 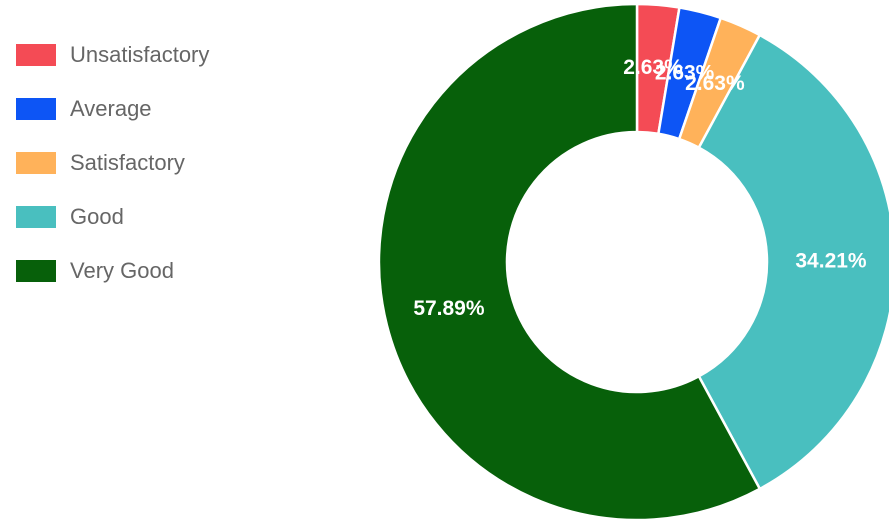 What do you see at coordinates (97, 216) in the screenshot?
I see `legend-label: Good` at bounding box center [97, 216].